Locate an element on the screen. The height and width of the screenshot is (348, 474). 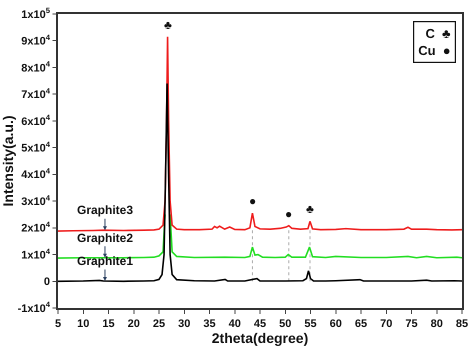
x-tick-label: 5 is located at coordinates (58, 324).